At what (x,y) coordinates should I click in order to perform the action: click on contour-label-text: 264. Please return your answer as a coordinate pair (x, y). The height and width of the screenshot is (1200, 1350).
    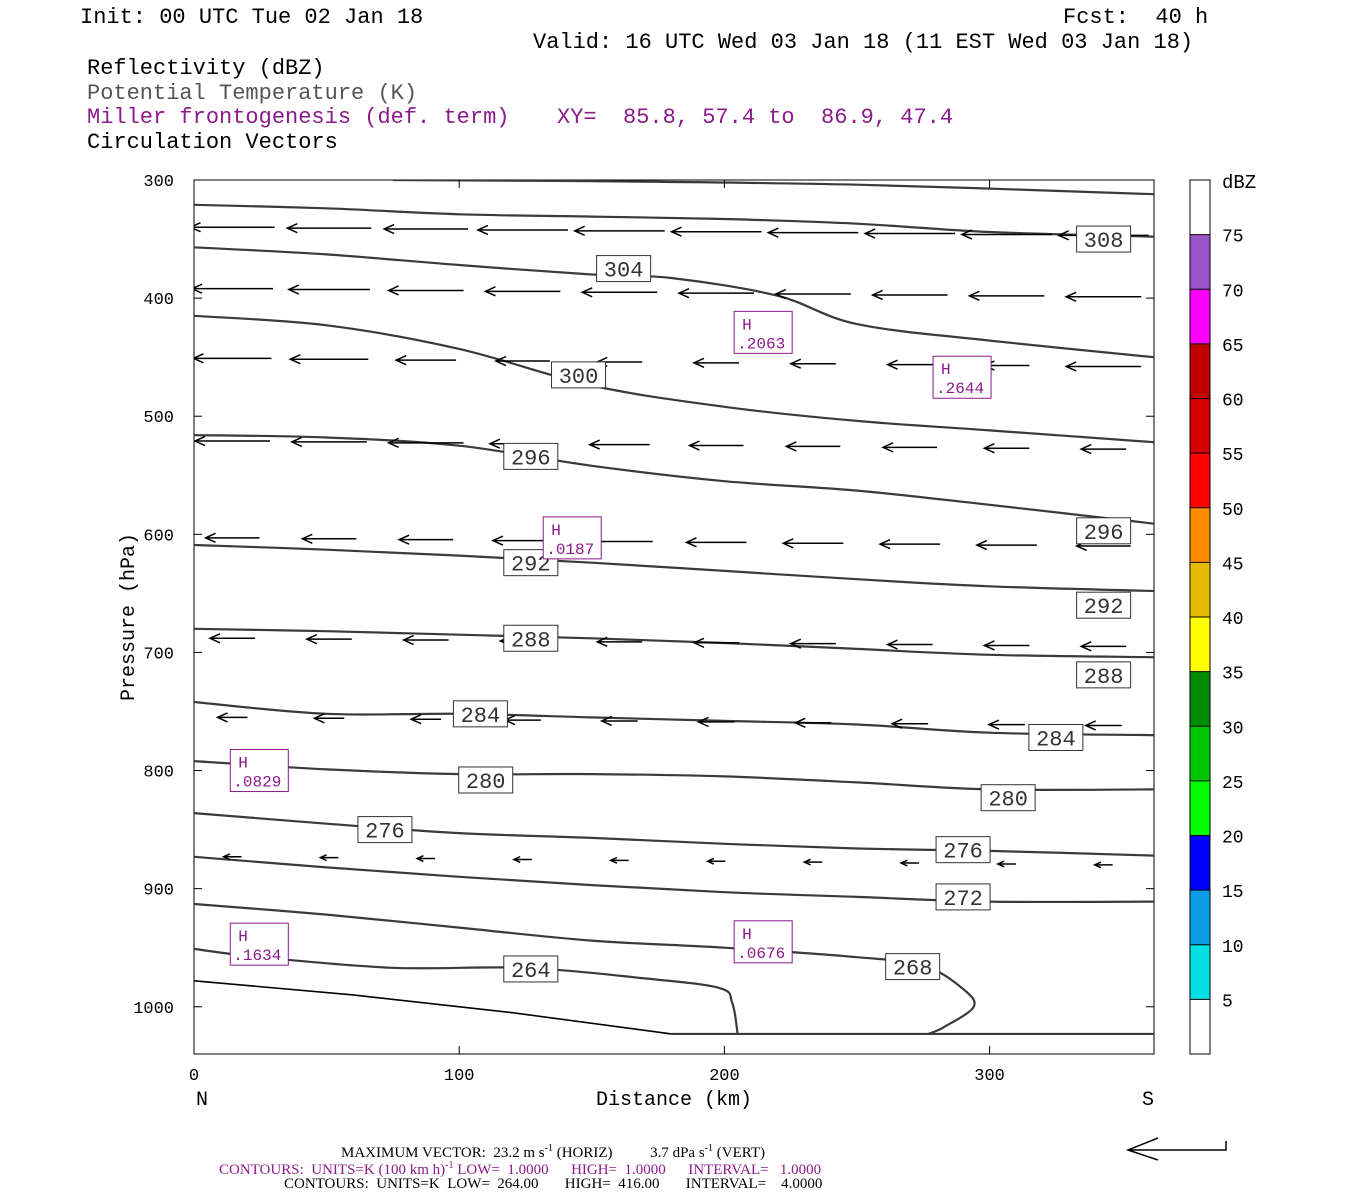
    Looking at the image, I should click on (531, 971).